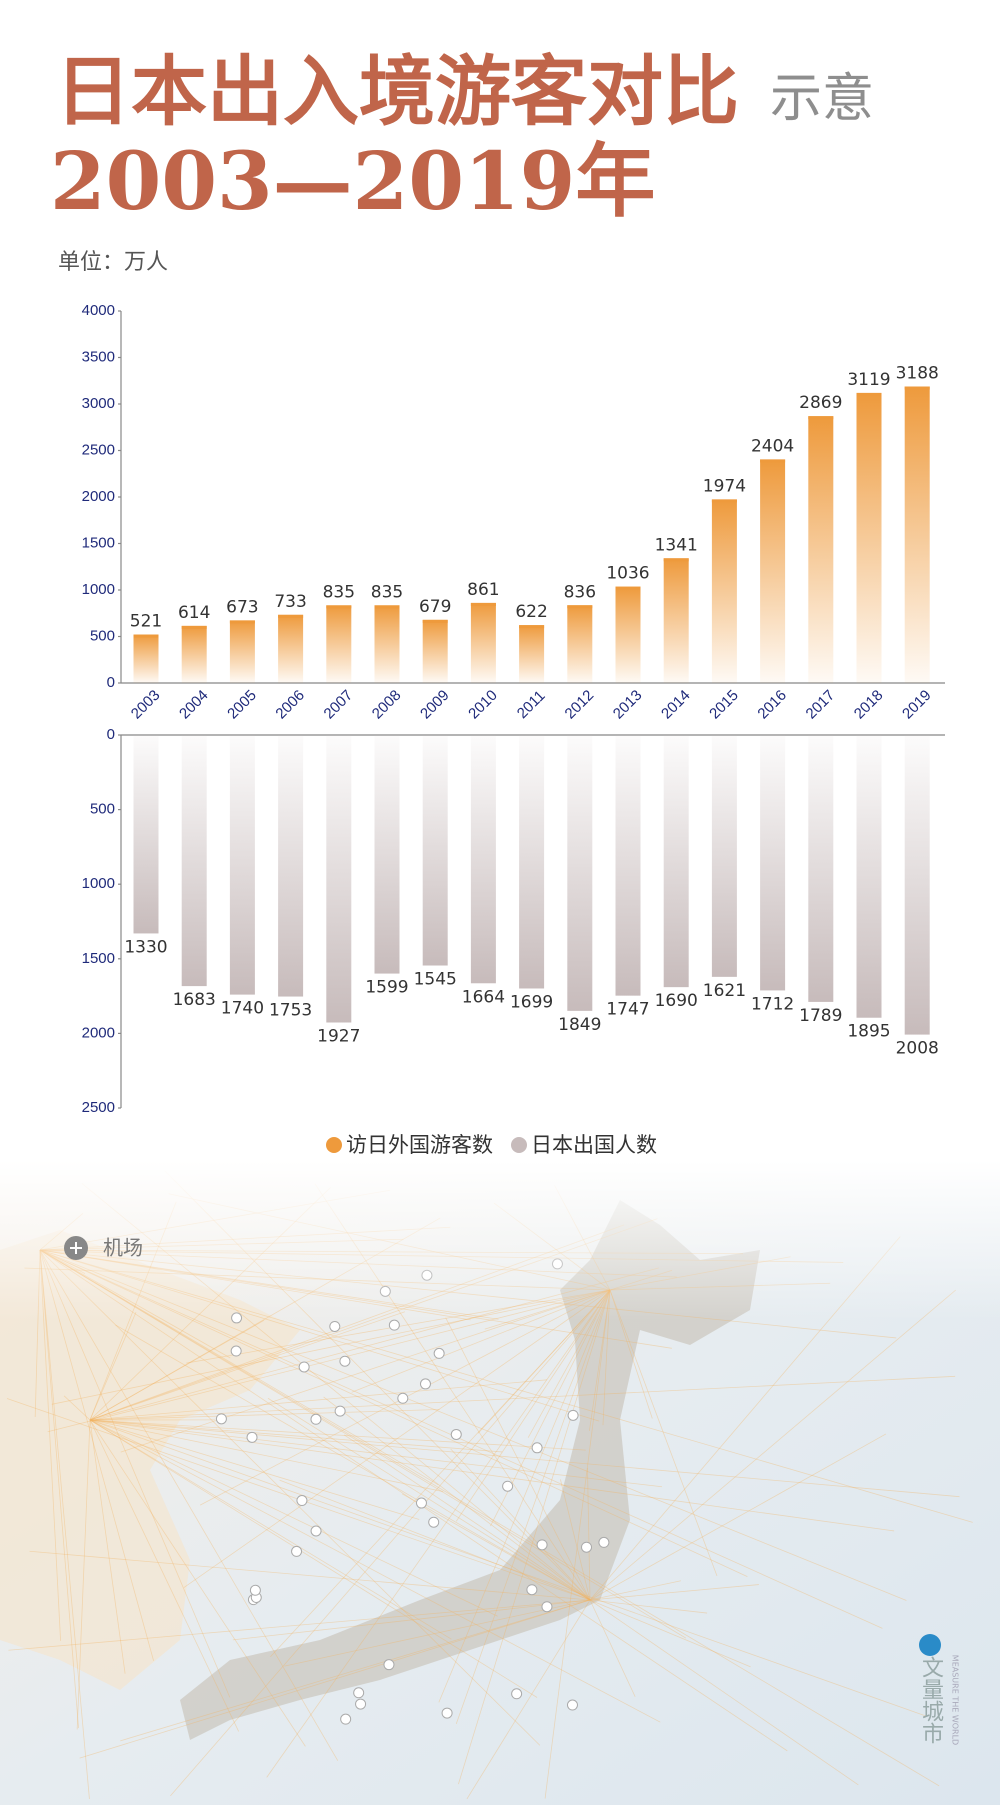  Describe the element at coordinates (531, 704) in the screenshot. I see `x-tick-label: 2011` at that location.